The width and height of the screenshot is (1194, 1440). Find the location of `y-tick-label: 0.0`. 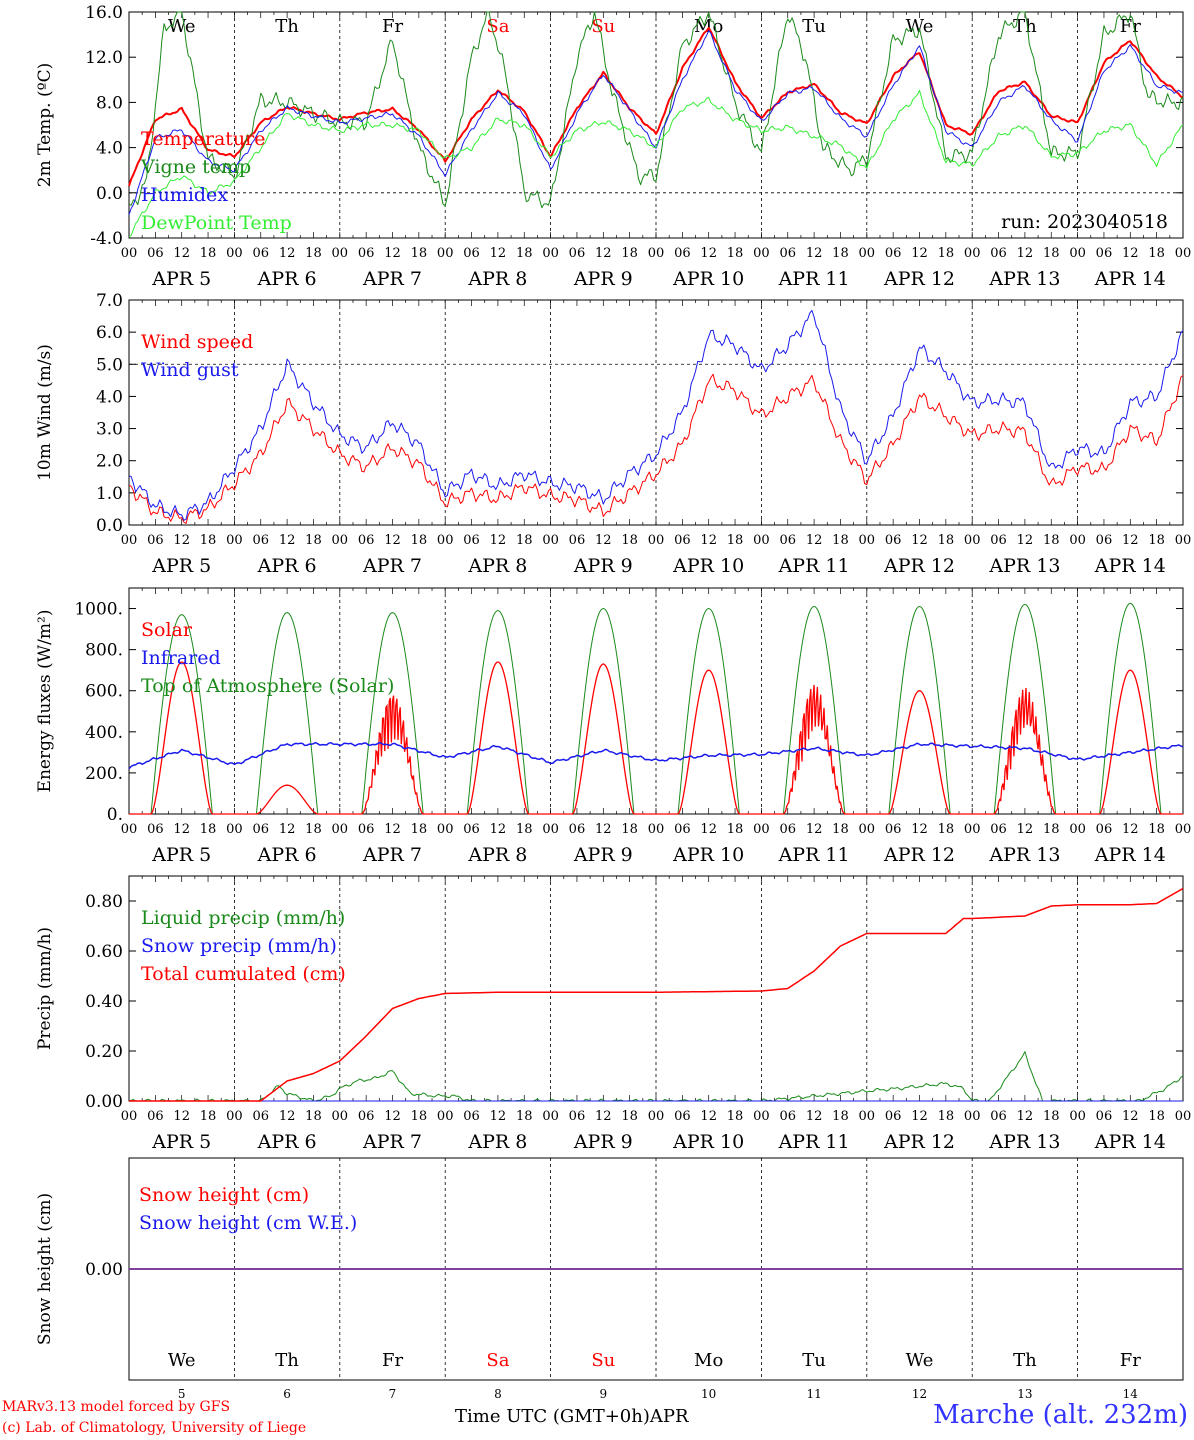

y-tick-label: 0.0 is located at coordinates (109, 194).